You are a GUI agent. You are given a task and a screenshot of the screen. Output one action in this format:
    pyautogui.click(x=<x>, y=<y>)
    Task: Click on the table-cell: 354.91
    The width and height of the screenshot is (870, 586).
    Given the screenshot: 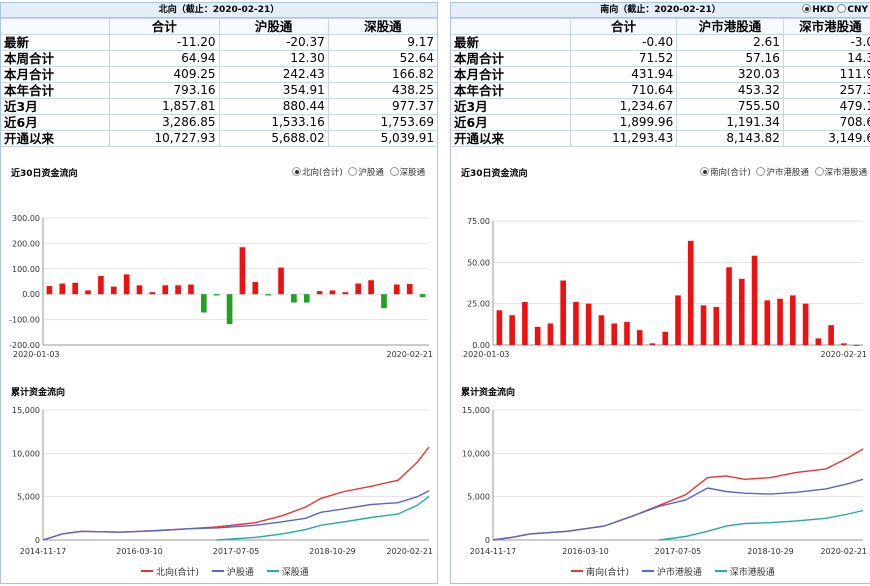 What is the action you would take?
    pyautogui.click(x=273, y=90)
    